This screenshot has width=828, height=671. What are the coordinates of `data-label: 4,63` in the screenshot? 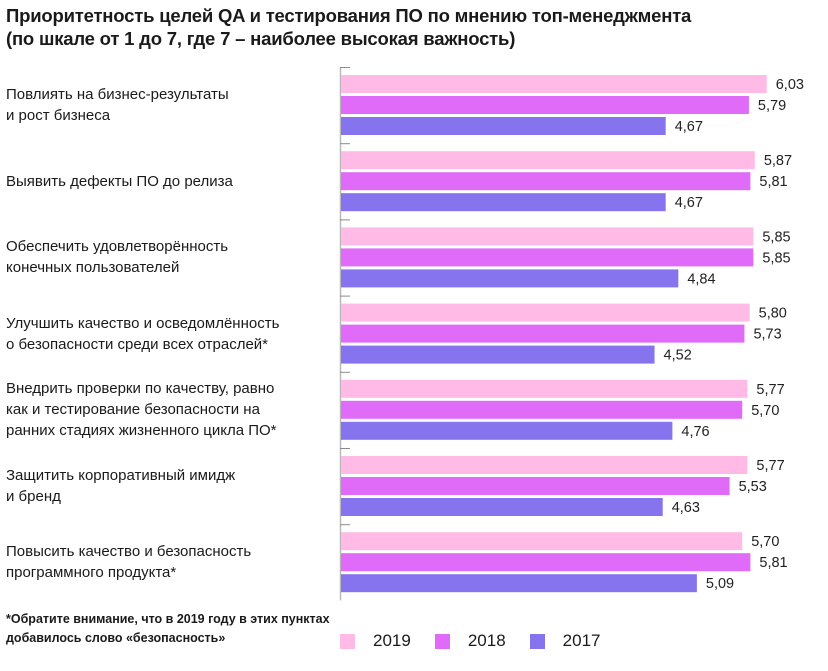 It's located at (686, 508).